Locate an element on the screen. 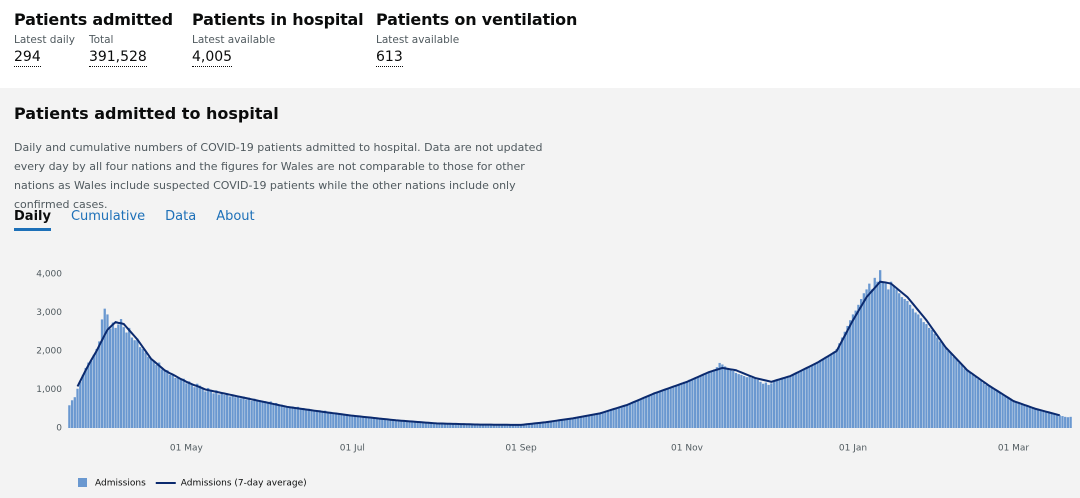 The height and width of the screenshot is (498, 1080). x-tick-label: 01 May is located at coordinates (187, 449).